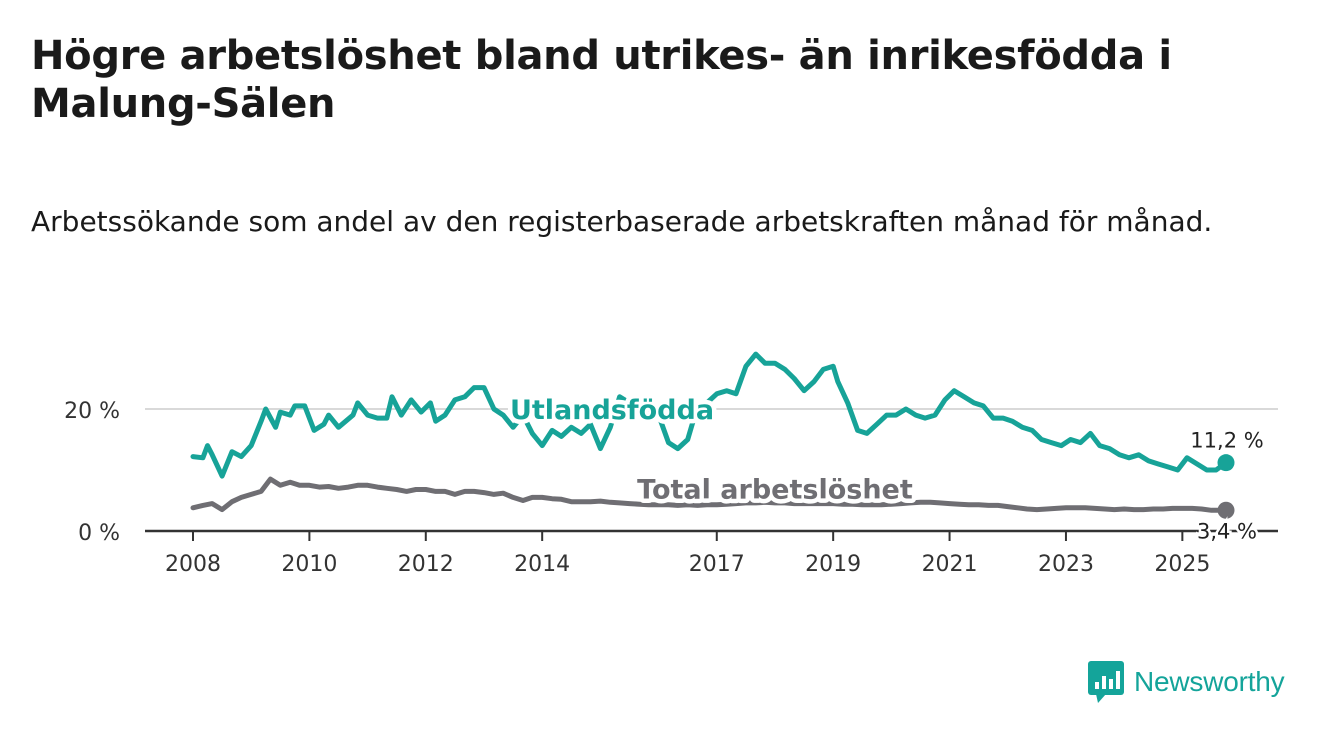  I want to click on end-value-label-total-arbetsloshet: 3,4 %, so click(1227, 531).